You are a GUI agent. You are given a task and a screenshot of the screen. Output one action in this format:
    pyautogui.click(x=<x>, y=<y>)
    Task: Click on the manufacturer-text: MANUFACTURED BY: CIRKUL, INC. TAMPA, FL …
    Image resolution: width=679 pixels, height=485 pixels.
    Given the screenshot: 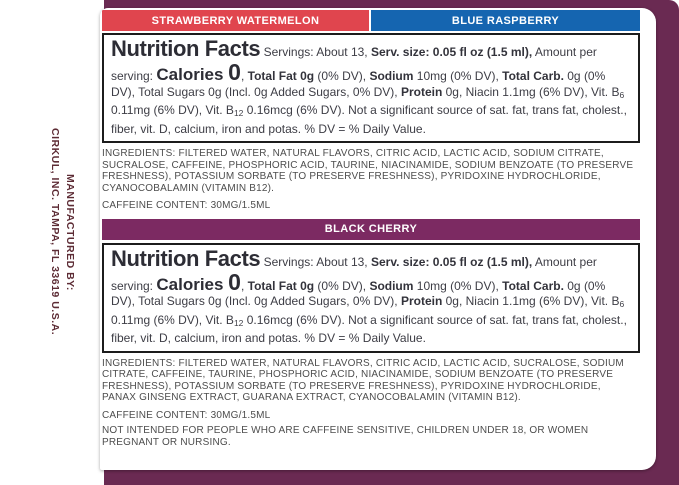 What is the action you would take?
    pyautogui.click(x=59, y=232)
    